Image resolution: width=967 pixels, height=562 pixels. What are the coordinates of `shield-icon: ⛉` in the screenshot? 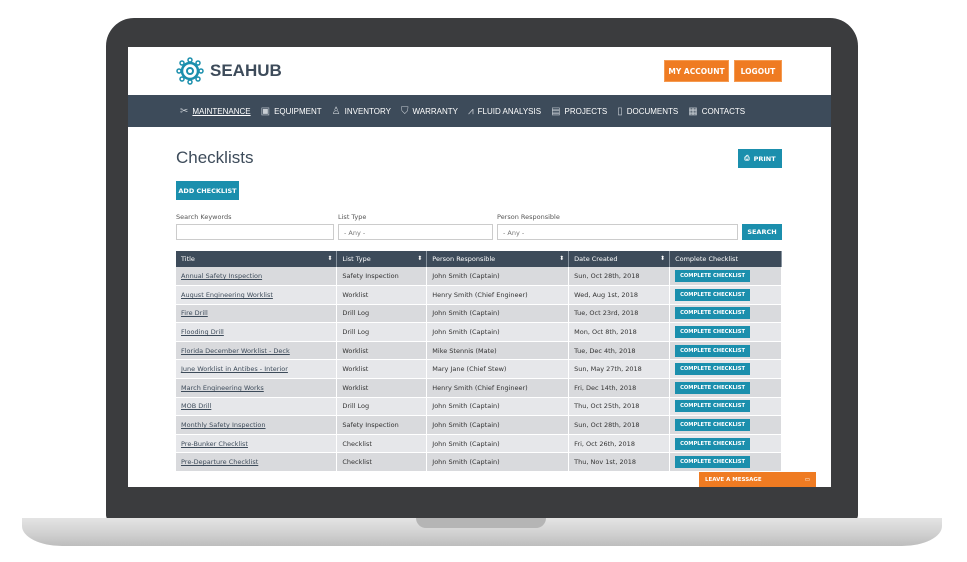 It's located at (405, 111).